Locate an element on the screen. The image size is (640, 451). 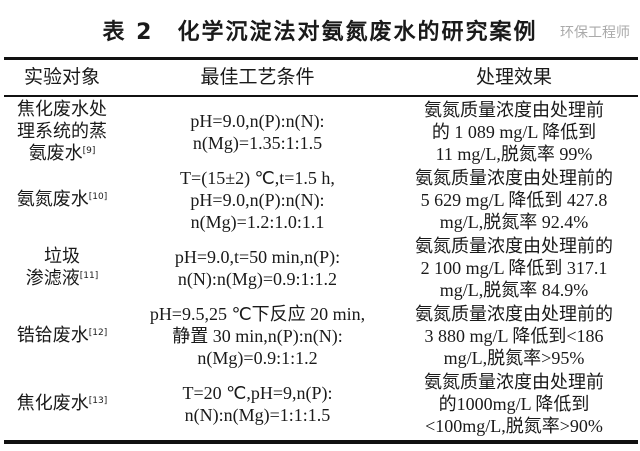
cell-conditions-line: n(N):n(Mg)=0.9:1:1.2 is located at coordinates (257, 279).